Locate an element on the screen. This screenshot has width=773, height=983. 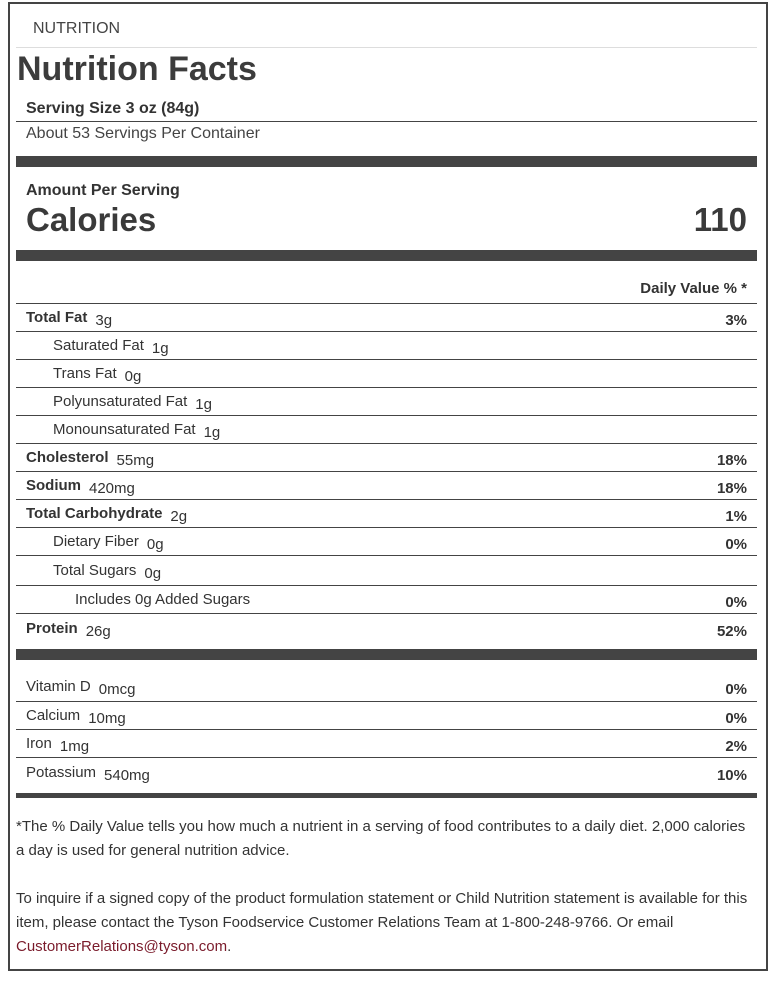
serving-size: Serving Size 3 oz (84g) is located at coordinates (386, 106).